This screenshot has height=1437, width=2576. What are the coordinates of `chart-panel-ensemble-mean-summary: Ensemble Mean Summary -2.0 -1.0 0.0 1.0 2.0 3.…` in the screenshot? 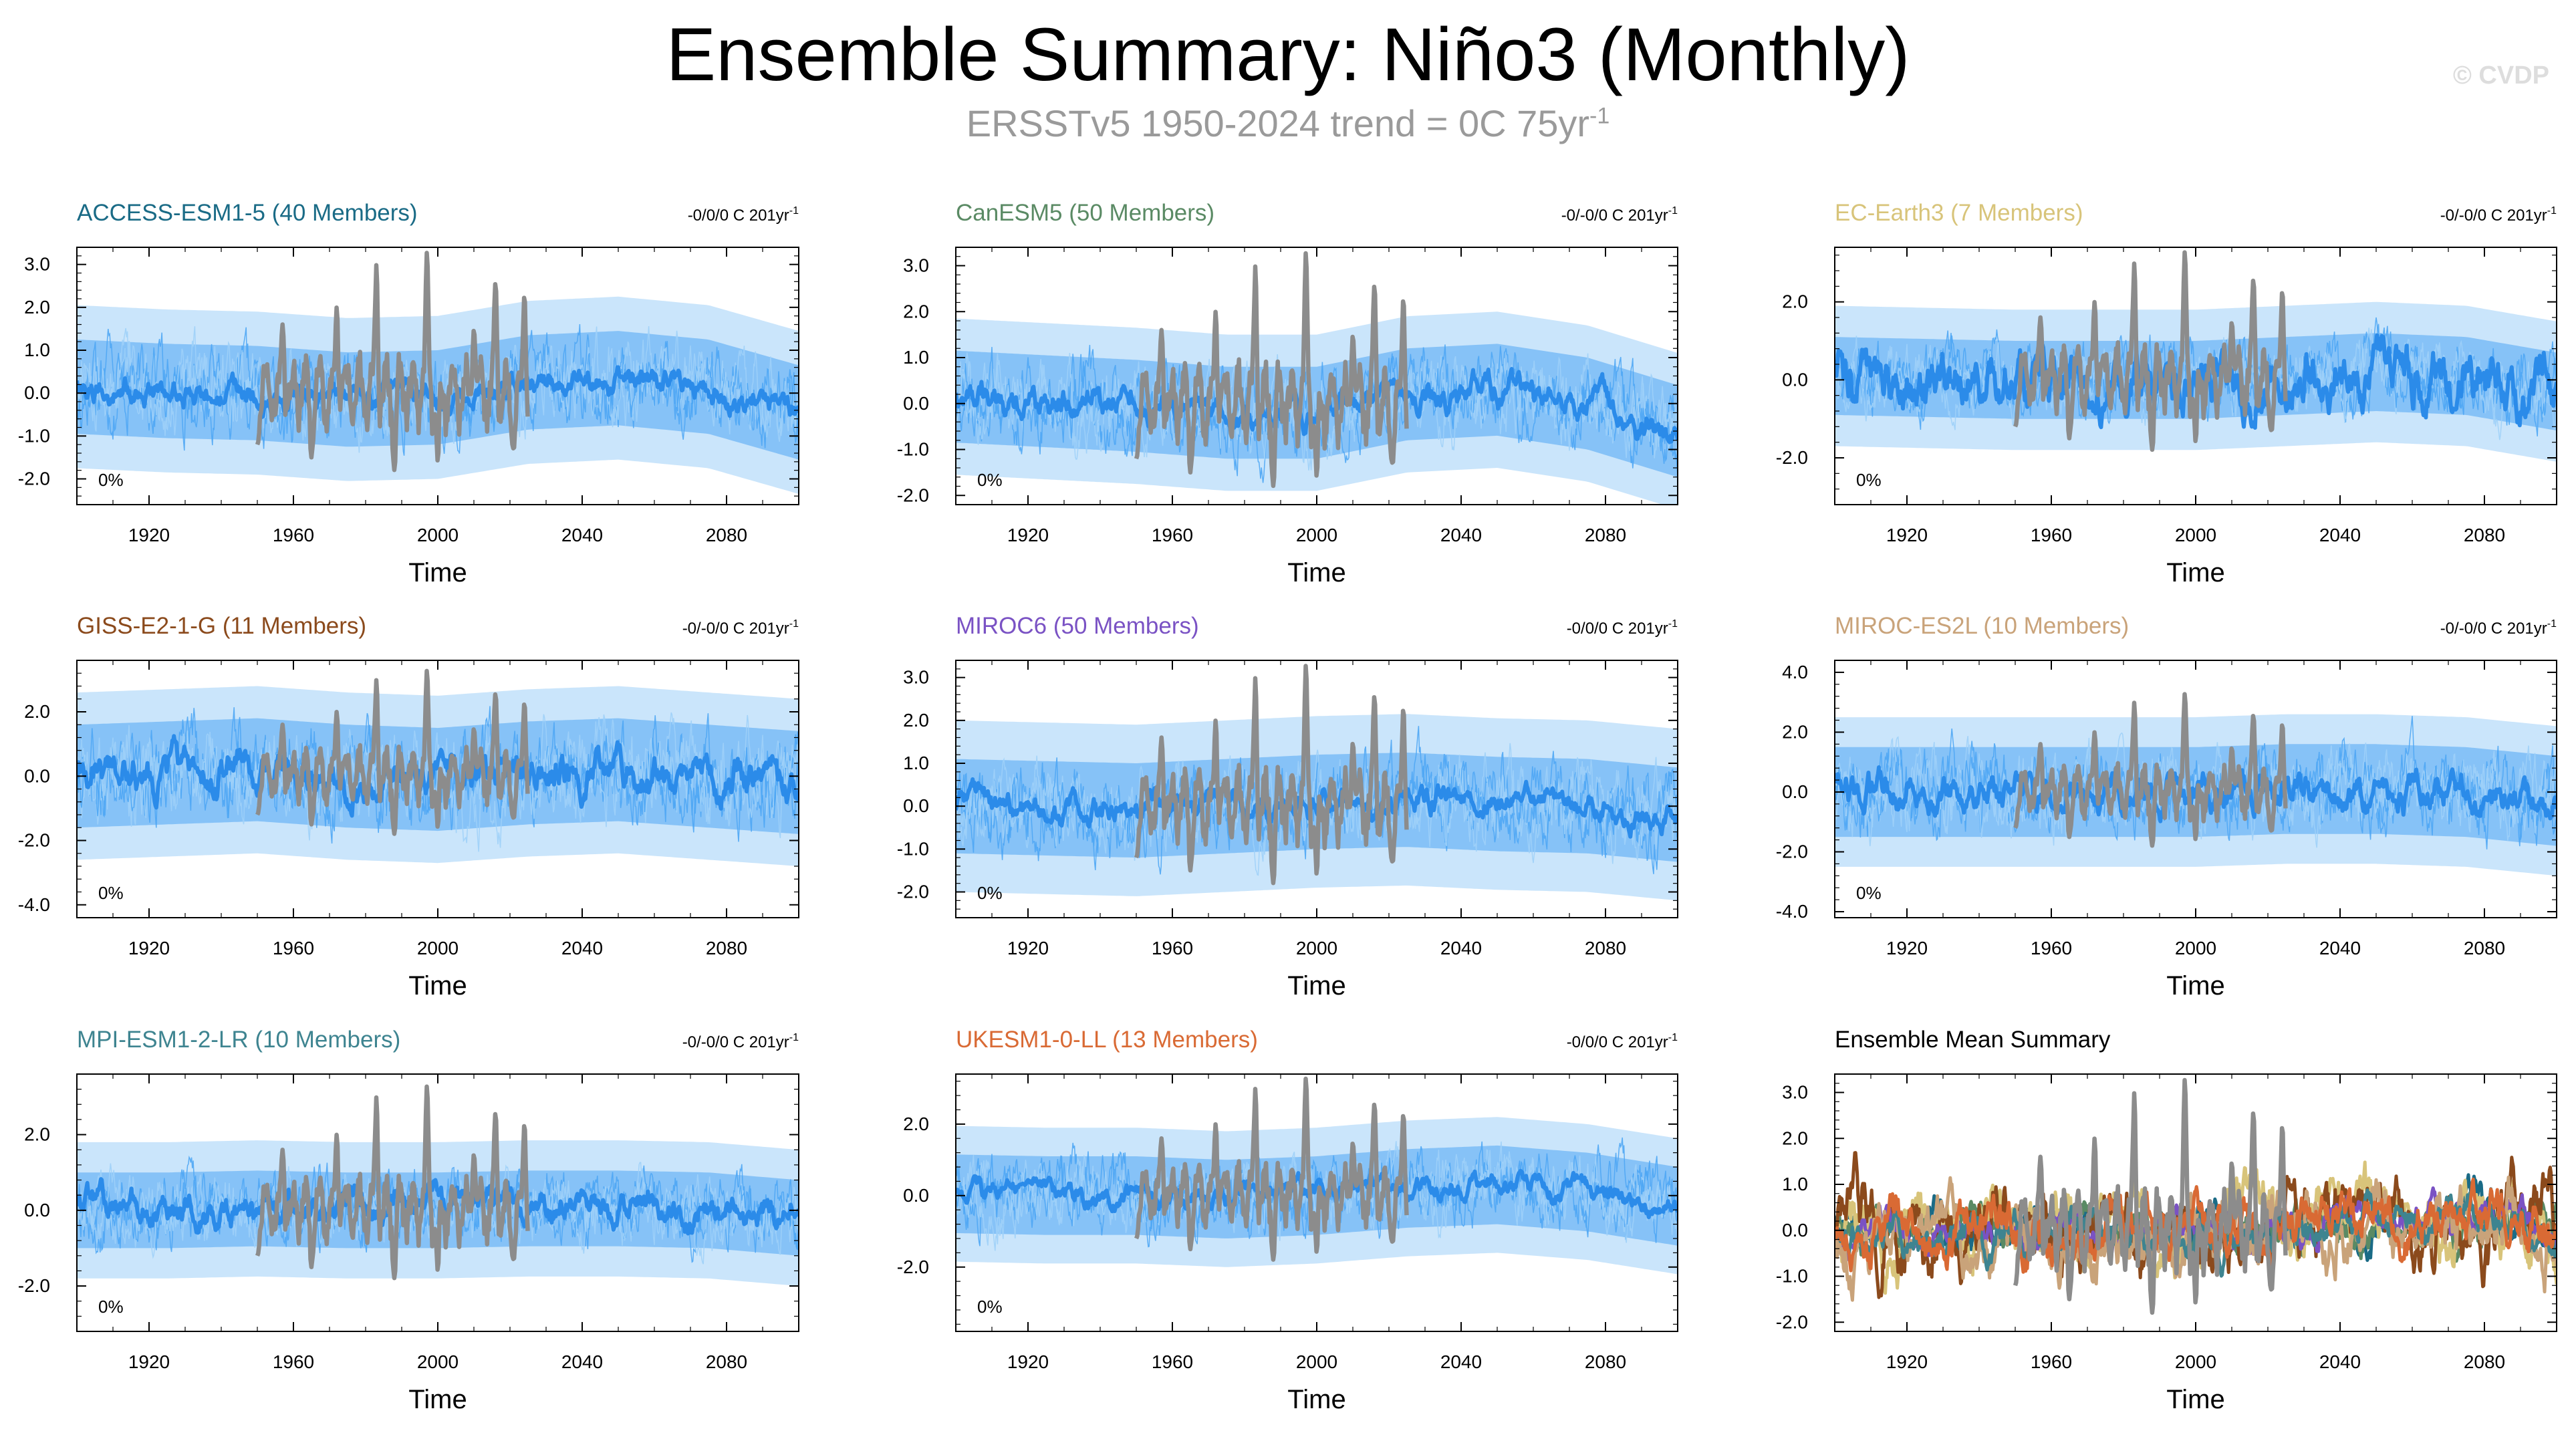 It's located at (2166, 1220).